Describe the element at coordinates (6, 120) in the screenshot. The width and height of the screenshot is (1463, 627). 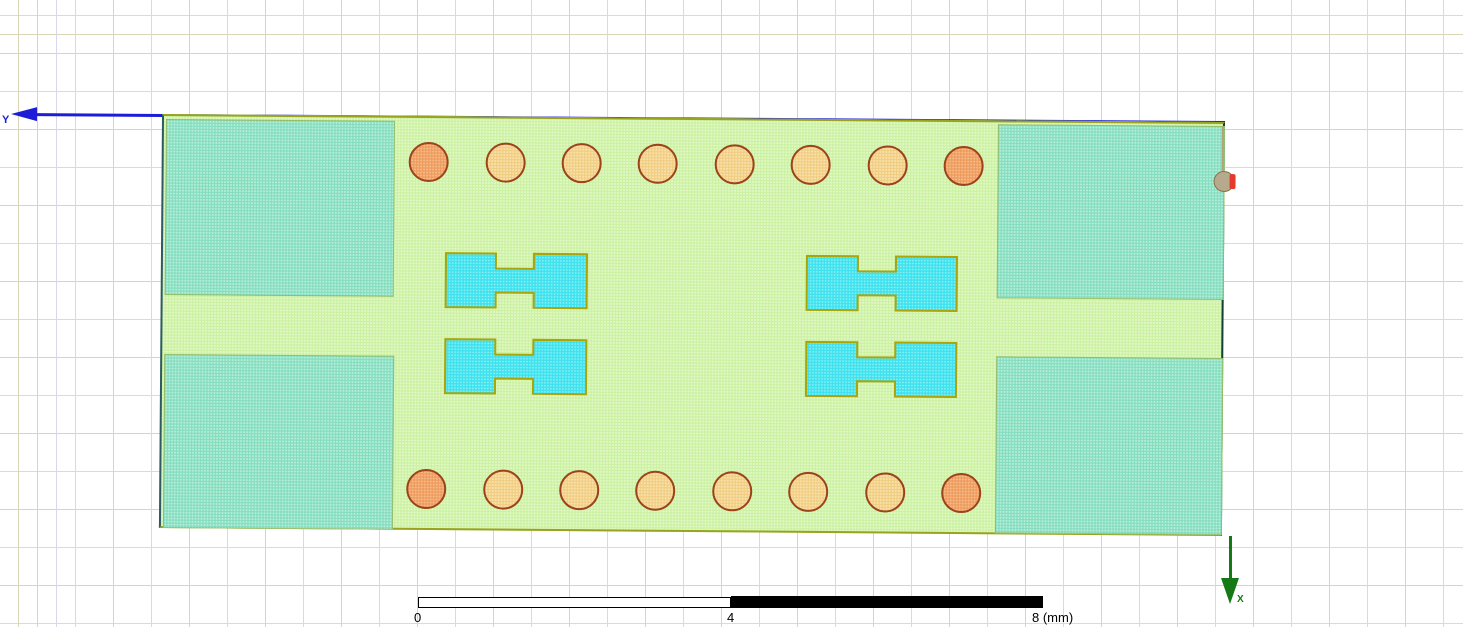
I see `y-axis-label: Y` at that location.